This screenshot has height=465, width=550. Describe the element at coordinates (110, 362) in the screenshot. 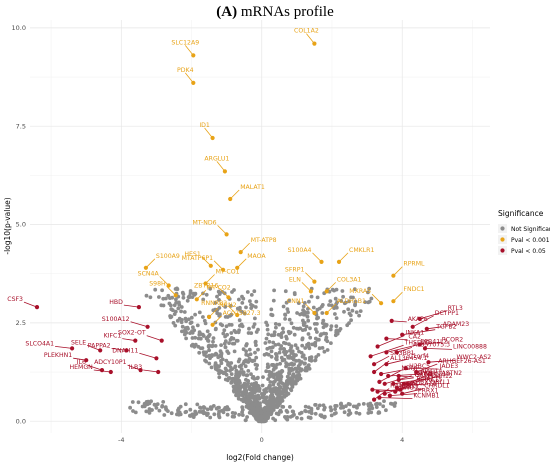

I see `gene-label: ADCY10P1` at that location.